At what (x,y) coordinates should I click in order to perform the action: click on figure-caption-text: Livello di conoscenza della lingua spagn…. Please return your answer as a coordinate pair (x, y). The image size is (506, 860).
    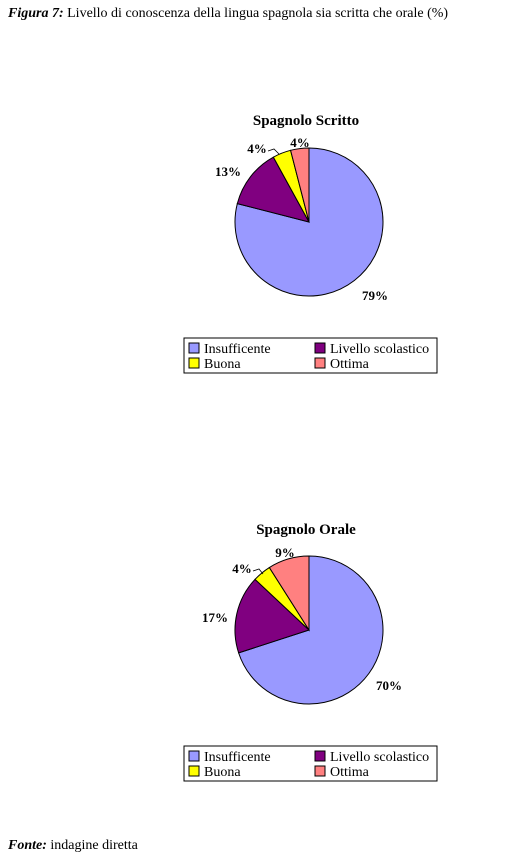
    Looking at the image, I should click on (258, 13).